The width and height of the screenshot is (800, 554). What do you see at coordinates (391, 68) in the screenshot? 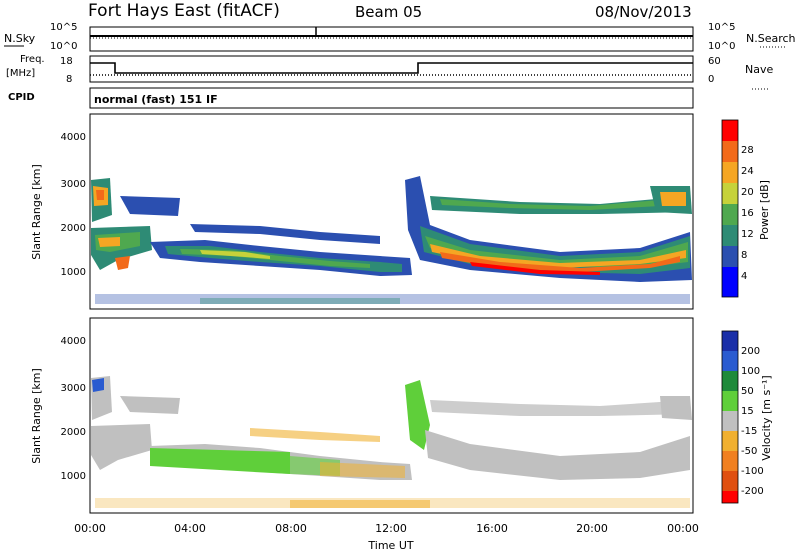
I see `frequency-line` at bounding box center [391, 68].